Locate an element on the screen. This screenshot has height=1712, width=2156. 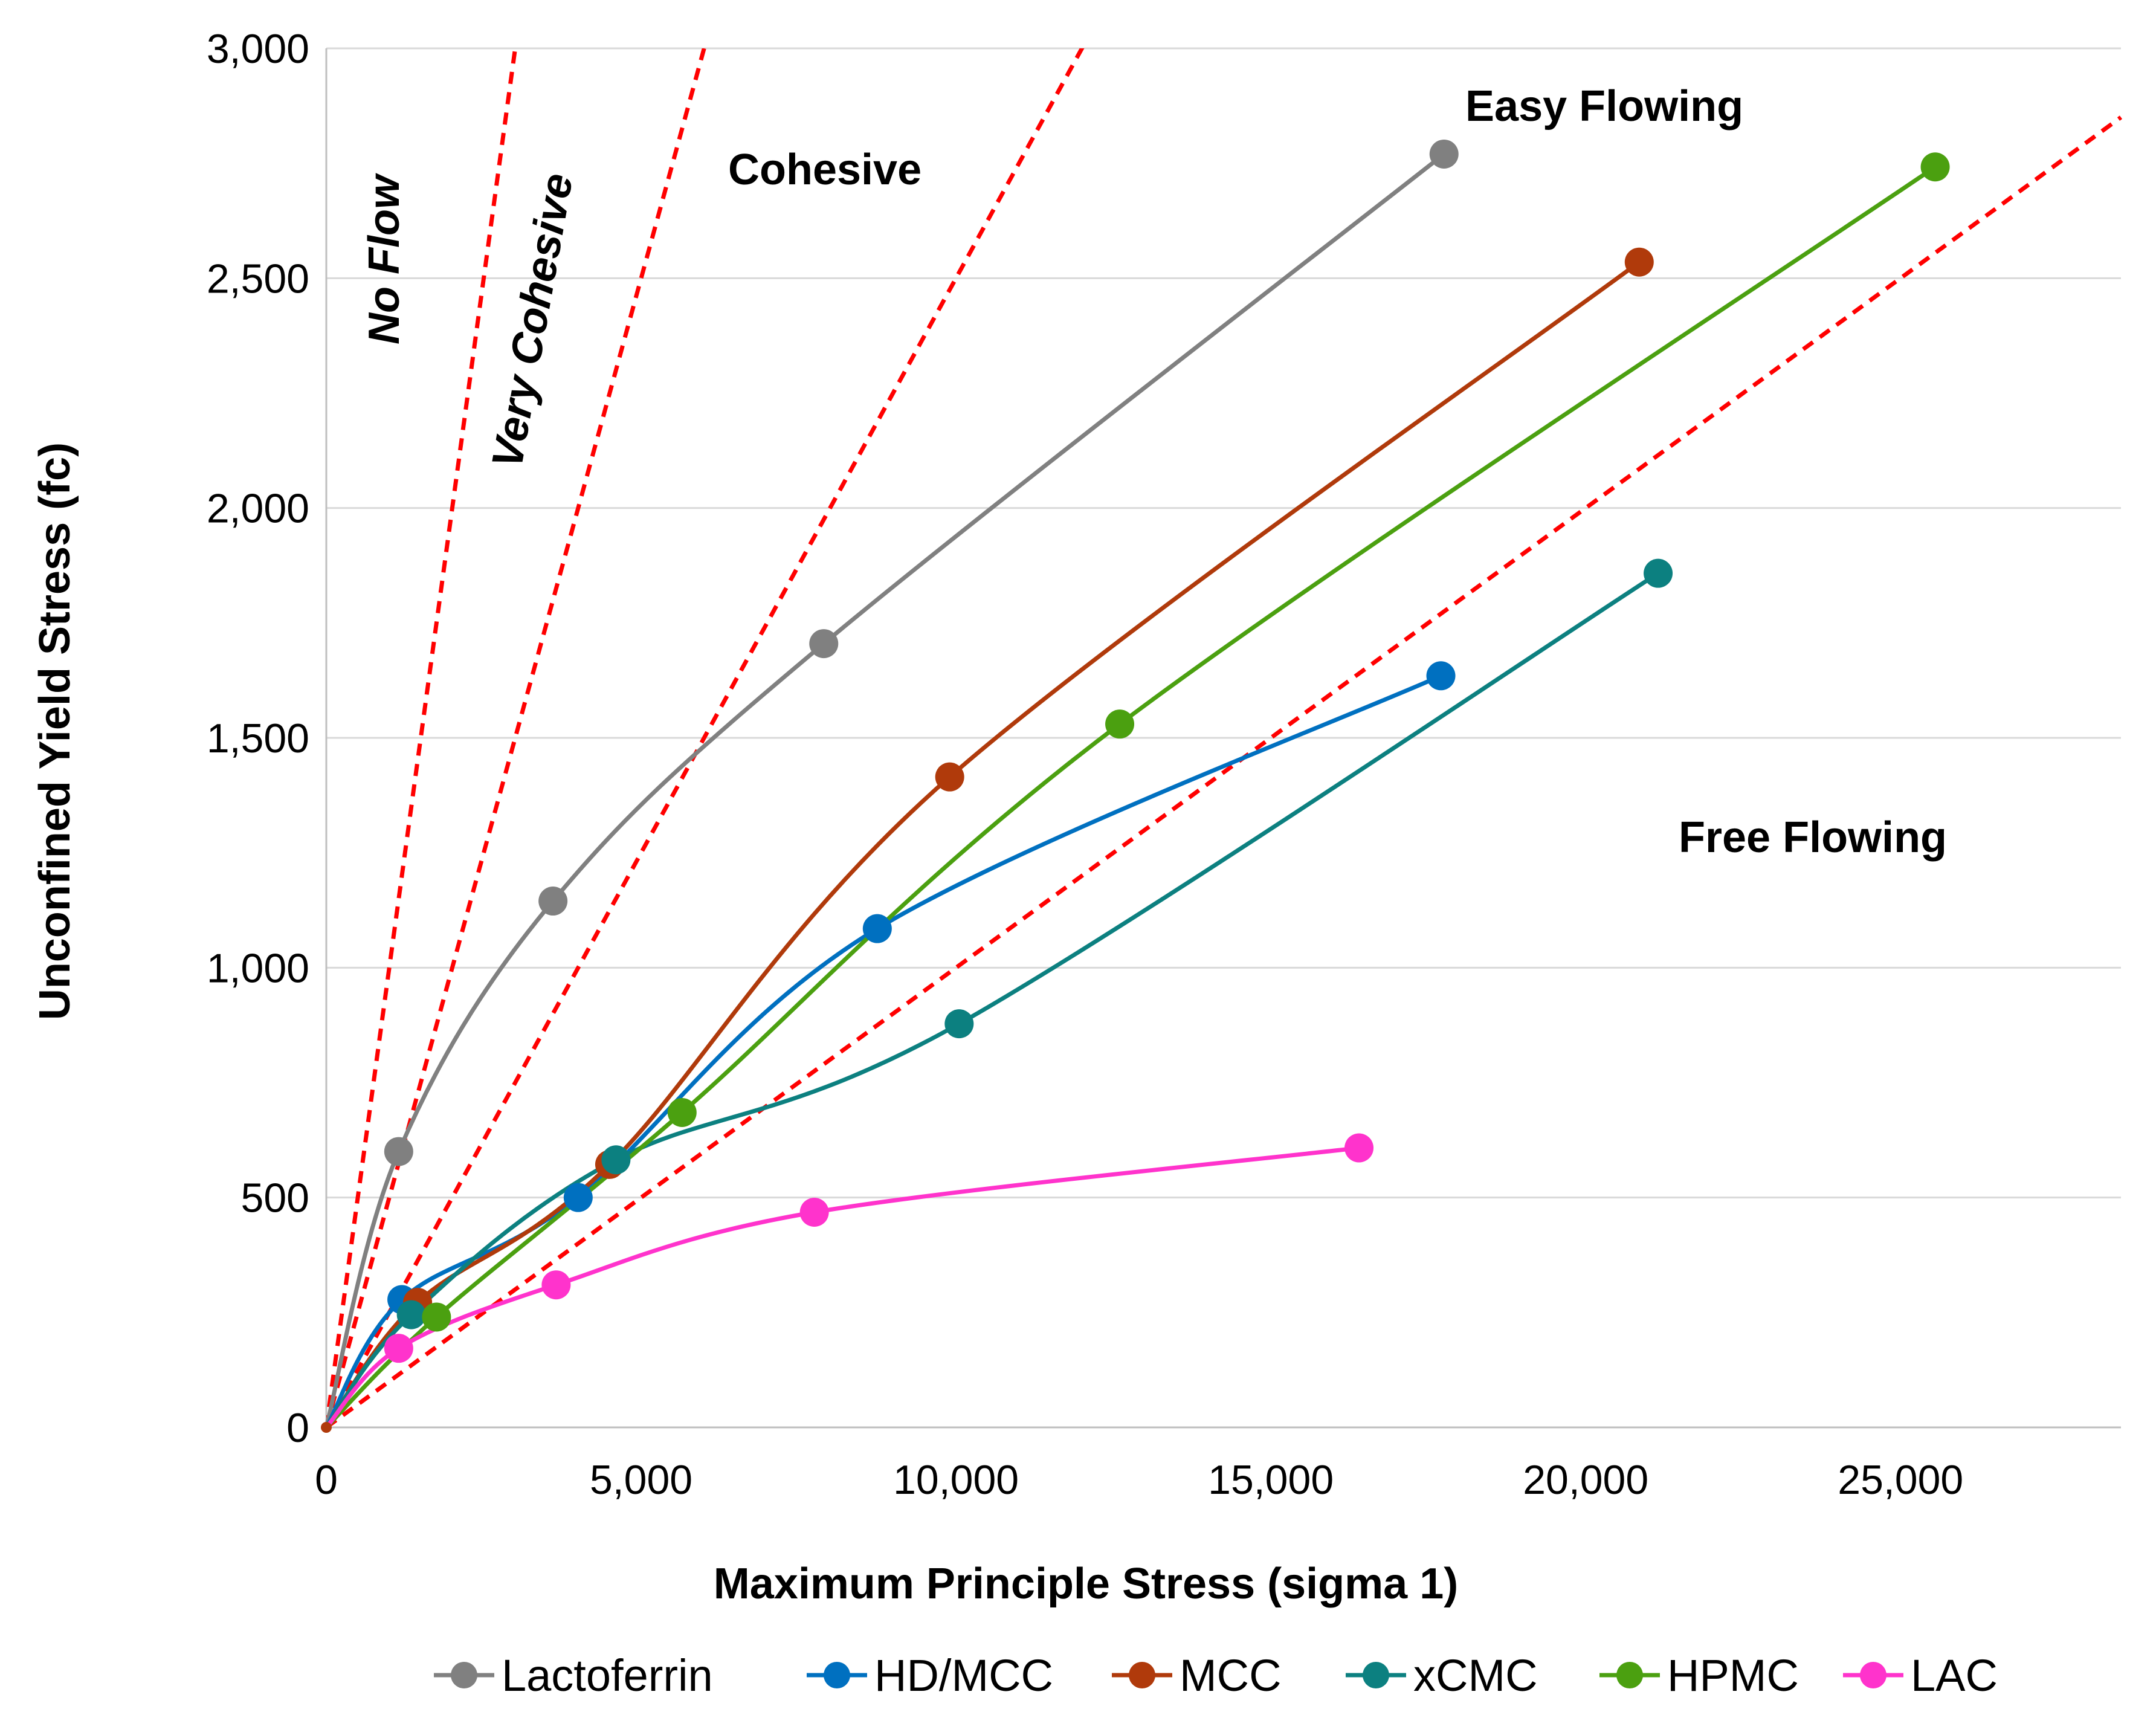
legend-label: MCC is located at coordinates (1231, 1676).